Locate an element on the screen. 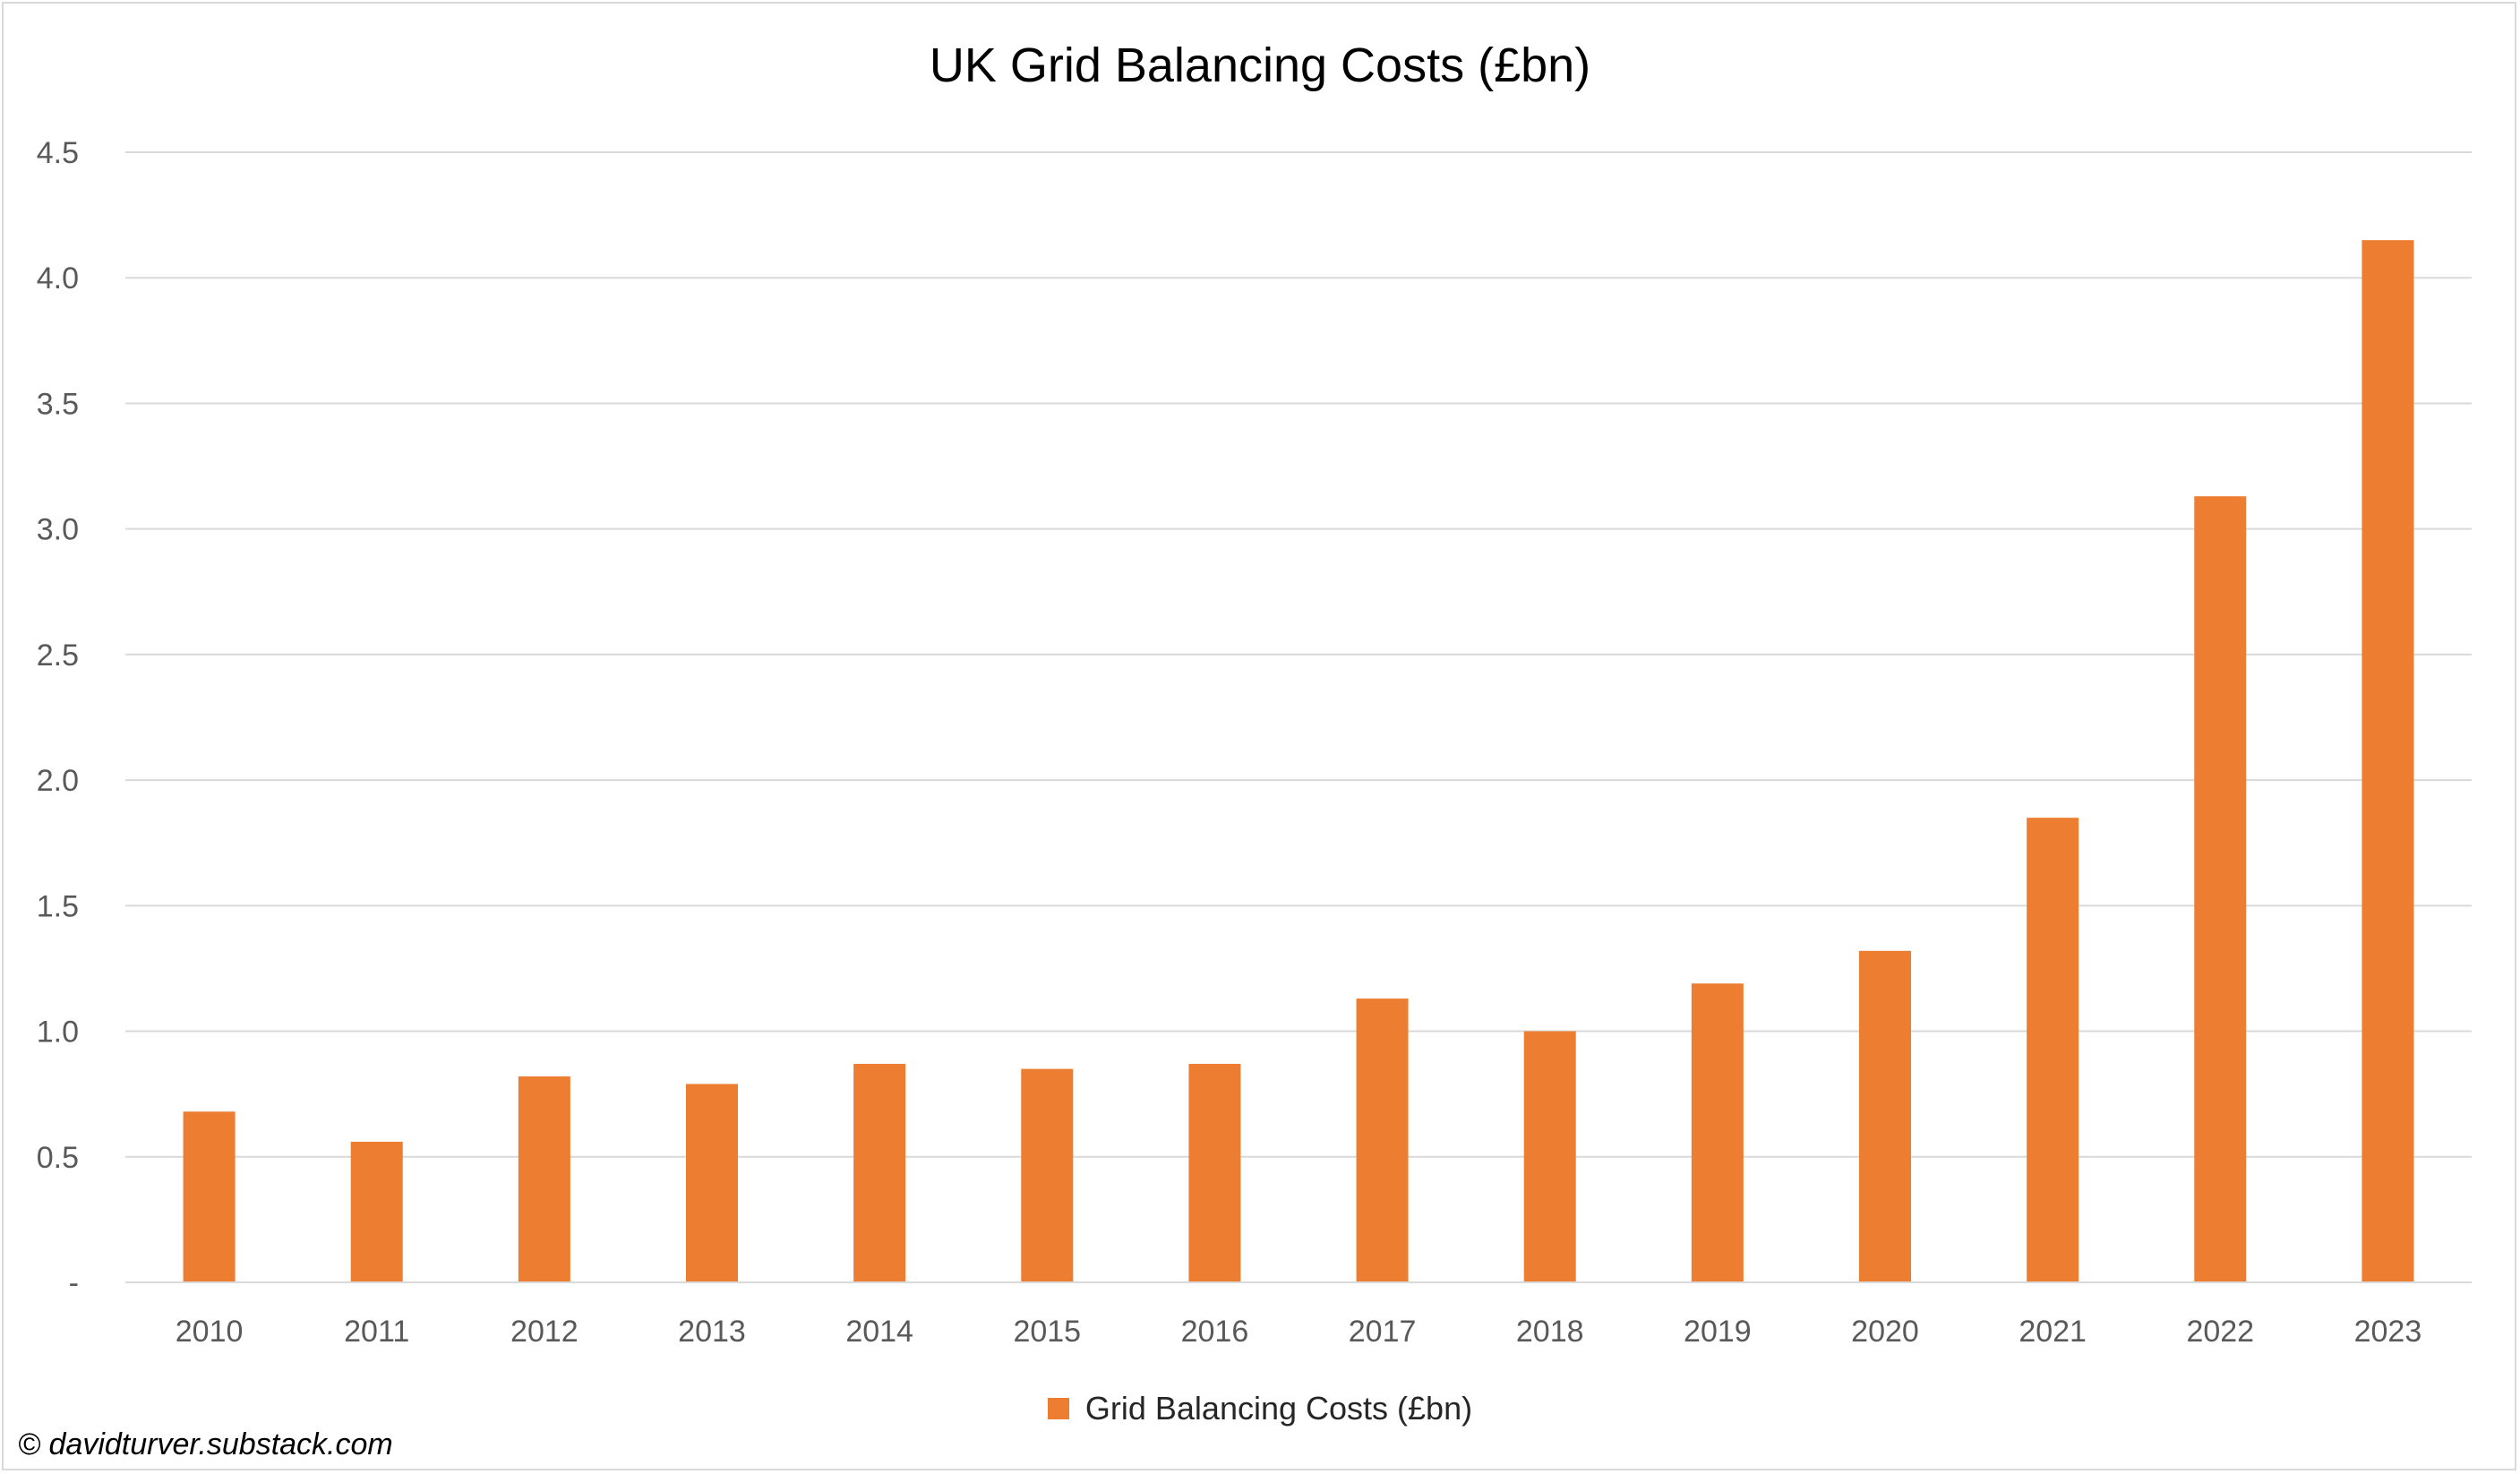 The height and width of the screenshot is (1474, 2520). bar-2020 is located at coordinates (1885, 1116).